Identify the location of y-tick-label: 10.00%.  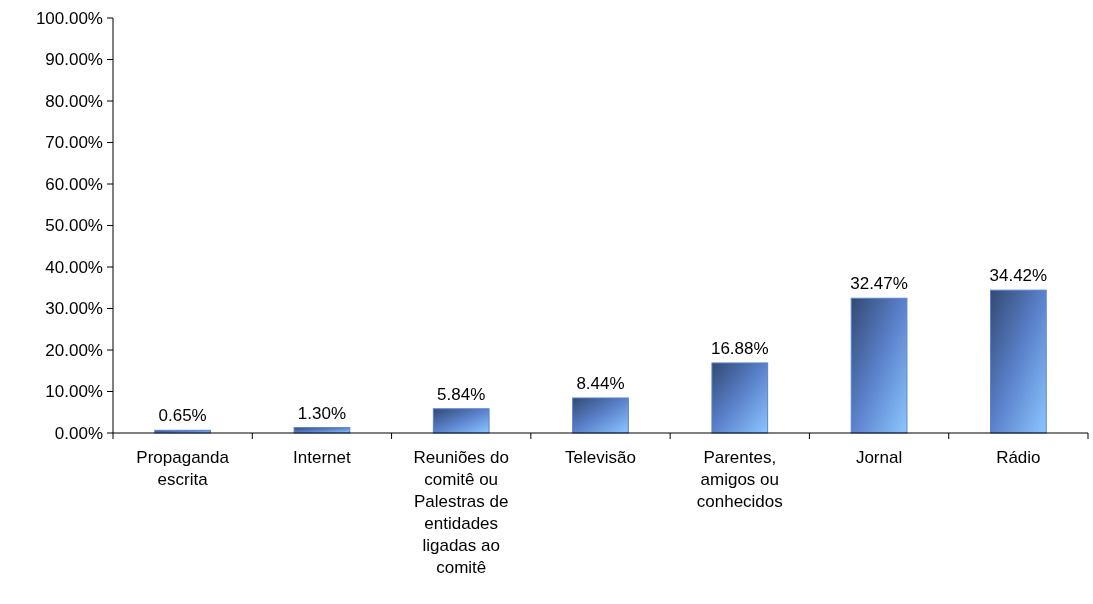
(74, 392).